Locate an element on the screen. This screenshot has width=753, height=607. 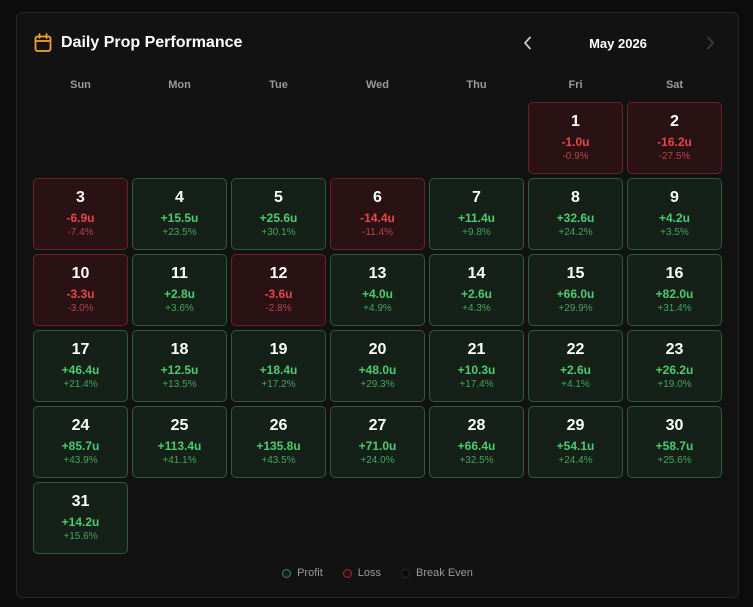
legend: Profit Loss Break Even is located at coordinates (377, 573).